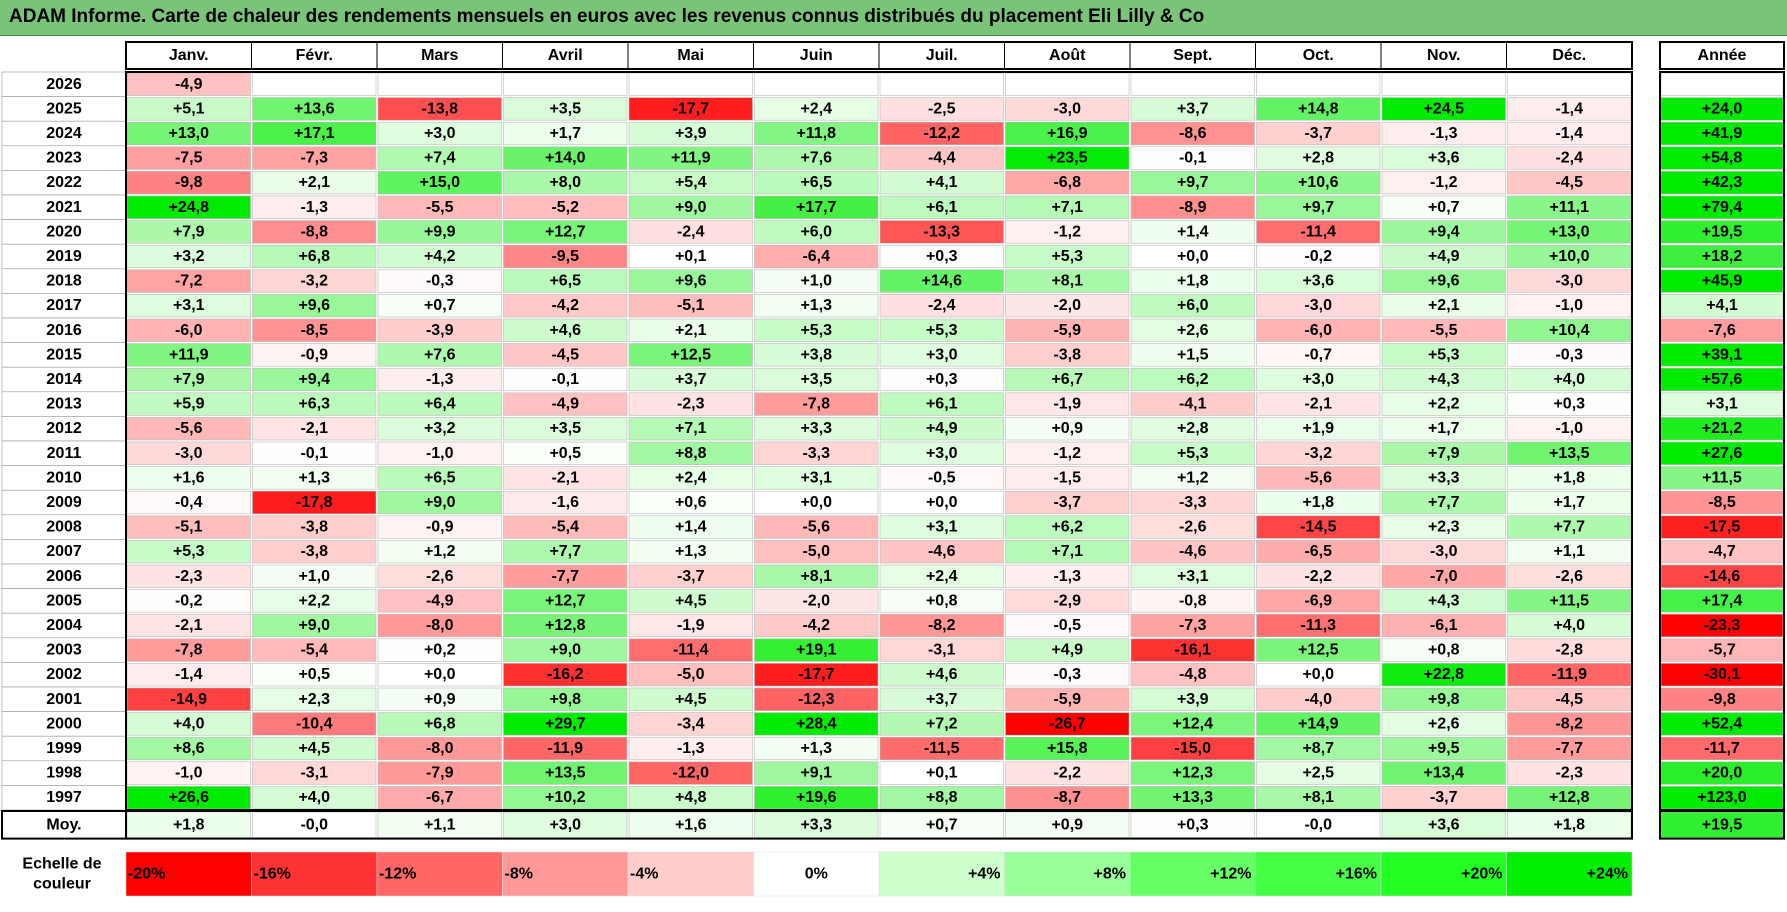  Describe the element at coordinates (1722, 600) in the screenshot. I see `annual-value: +17,4` at that location.